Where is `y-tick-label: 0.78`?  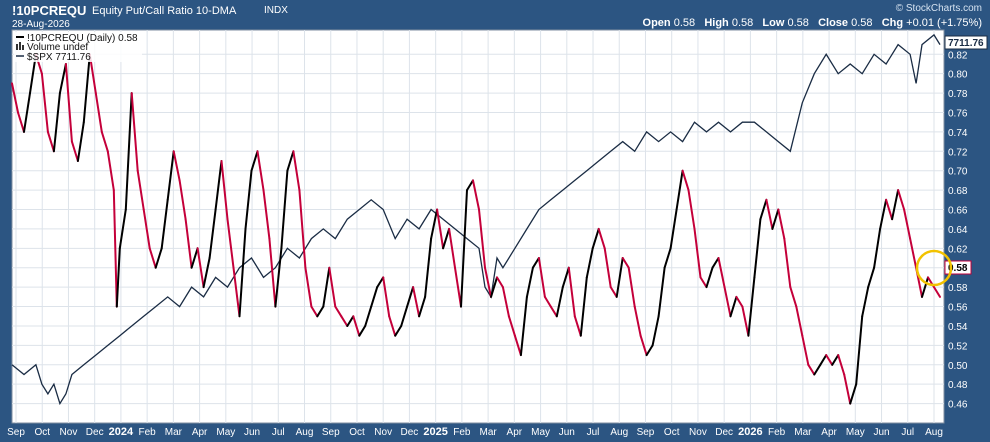 y-tick-label: 0.78 is located at coordinates (958, 94).